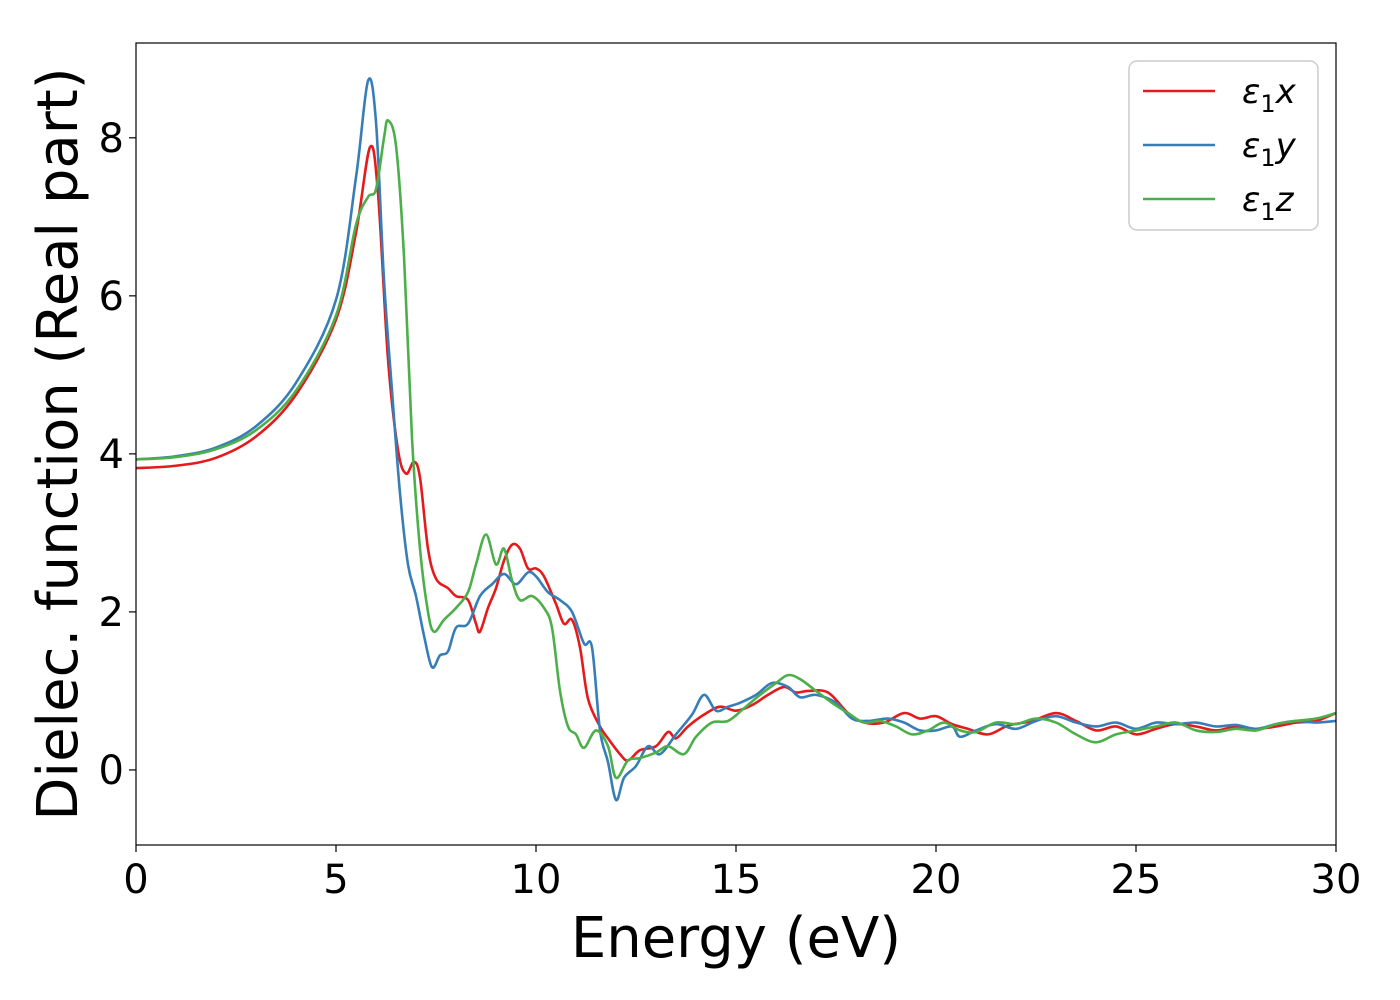  I want to click on legend-label-x: ε1x, so click(1269, 95).